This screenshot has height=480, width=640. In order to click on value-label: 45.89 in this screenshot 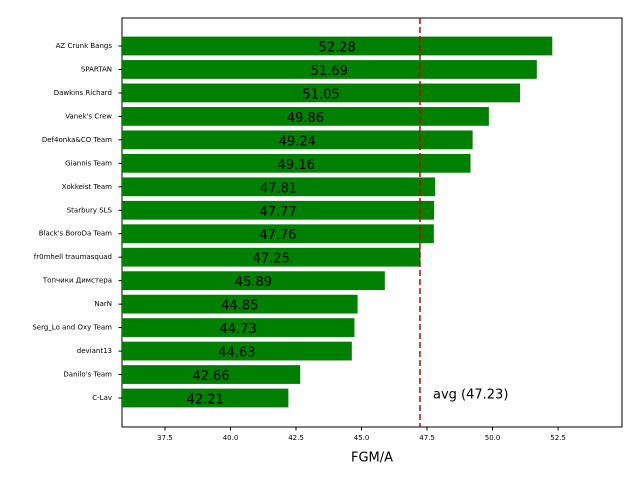, I will do `click(253, 282)`.